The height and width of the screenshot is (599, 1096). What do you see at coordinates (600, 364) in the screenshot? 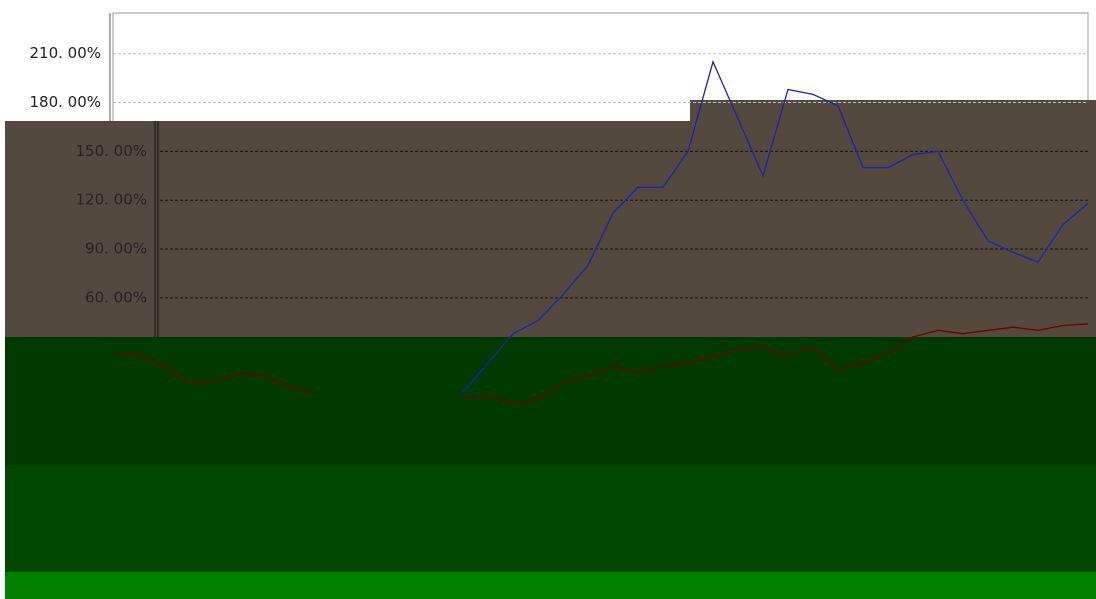
I see `series-line` at bounding box center [600, 364].